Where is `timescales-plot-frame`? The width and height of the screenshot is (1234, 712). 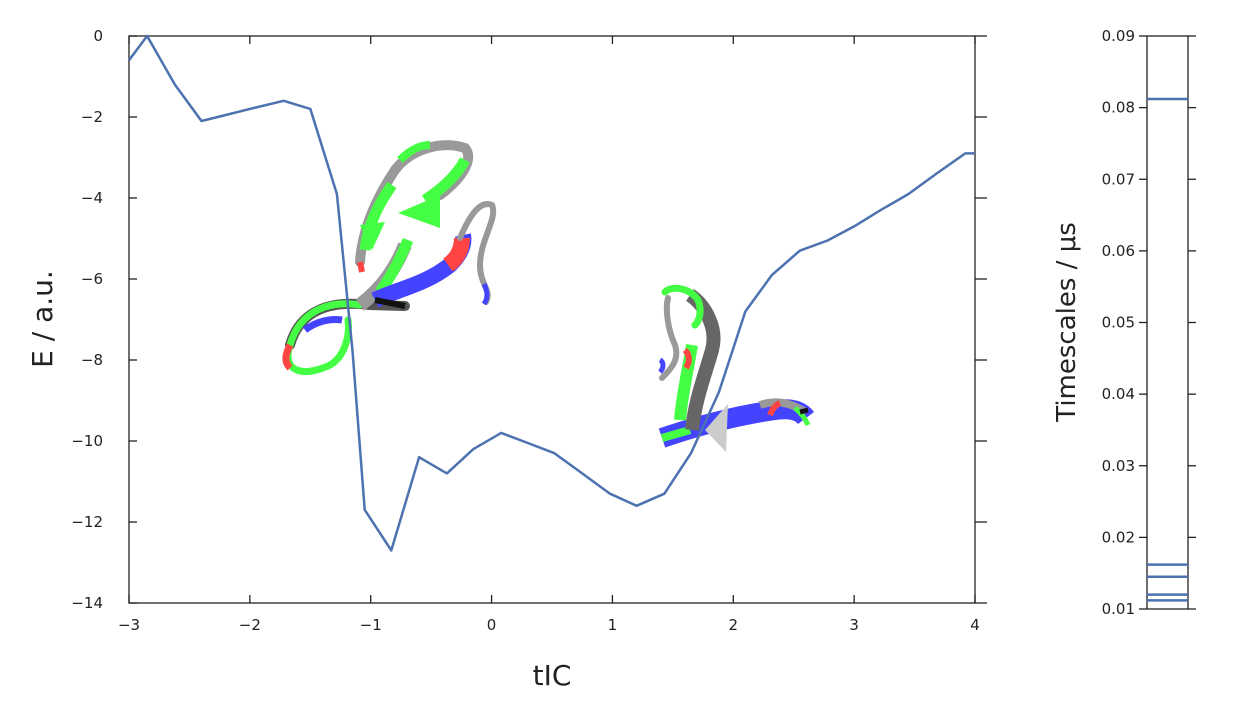 timescales-plot-frame is located at coordinates (1167, 322).